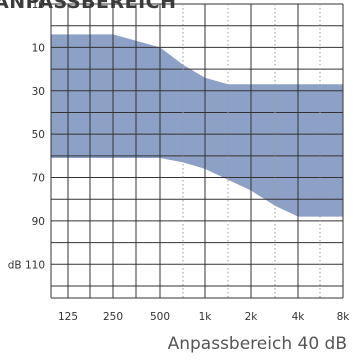  Describe the element at coordinates (252, 317) in the screenshot. I see `x-tick-label: 2k` at that location.